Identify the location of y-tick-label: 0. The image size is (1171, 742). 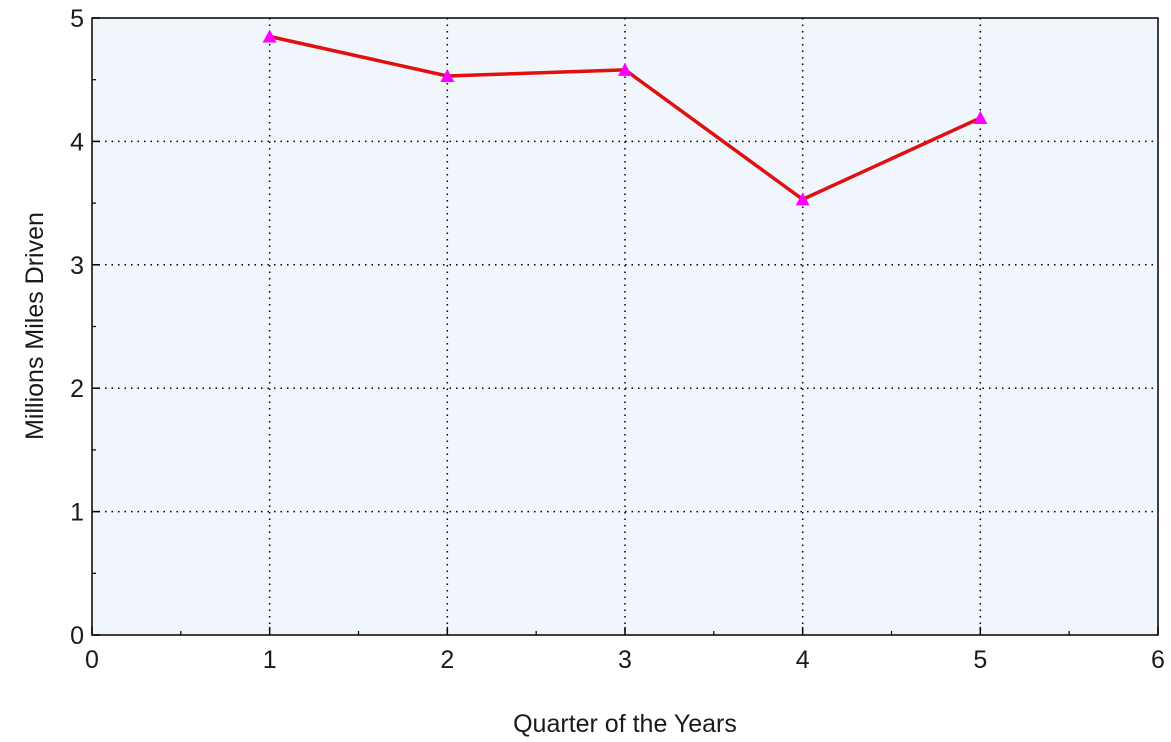
(77, 636).